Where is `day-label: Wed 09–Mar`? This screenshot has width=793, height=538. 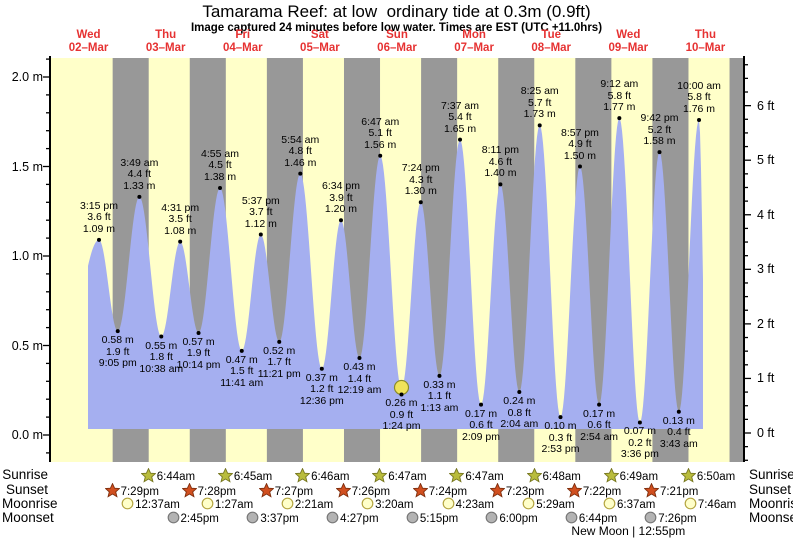 day-label: Wed 09–Mar is located at coordinates (628, 41).